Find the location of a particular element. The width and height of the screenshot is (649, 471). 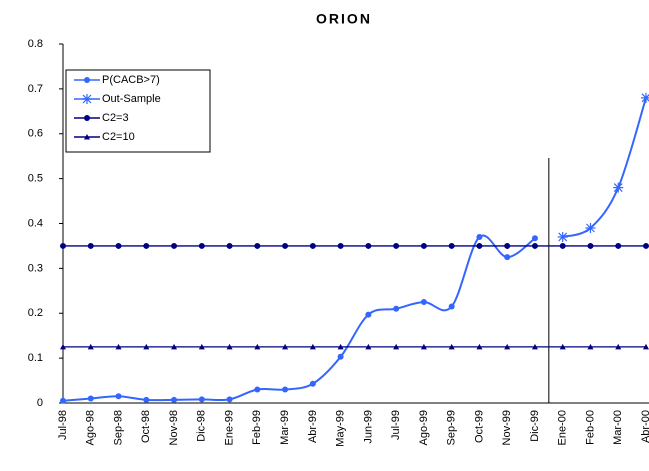

y-tick-label: 0.3 is located at coordinates (35, 268).